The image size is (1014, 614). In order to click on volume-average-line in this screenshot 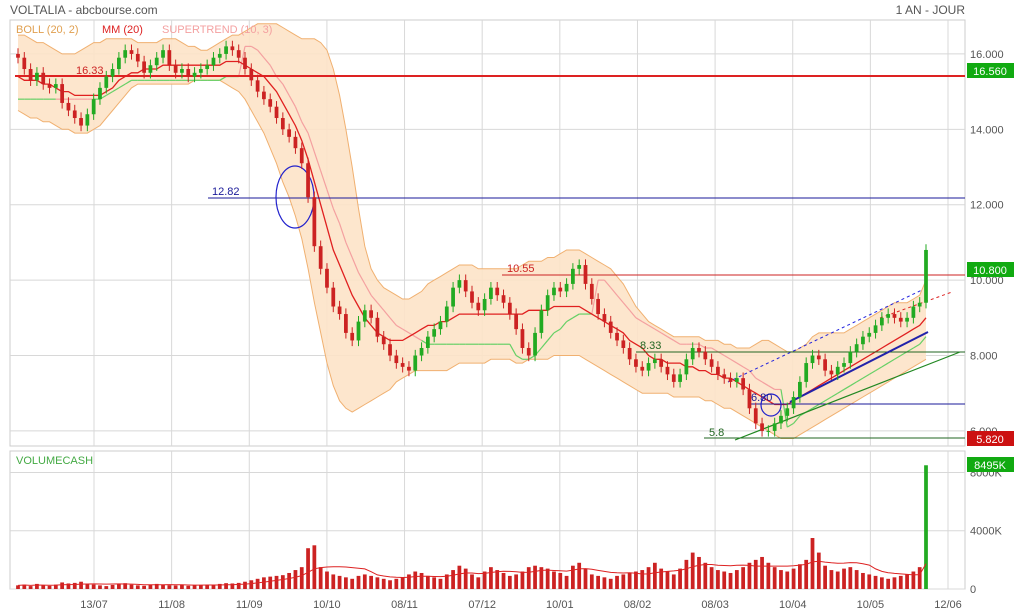, I will do `click(472, 573)`.